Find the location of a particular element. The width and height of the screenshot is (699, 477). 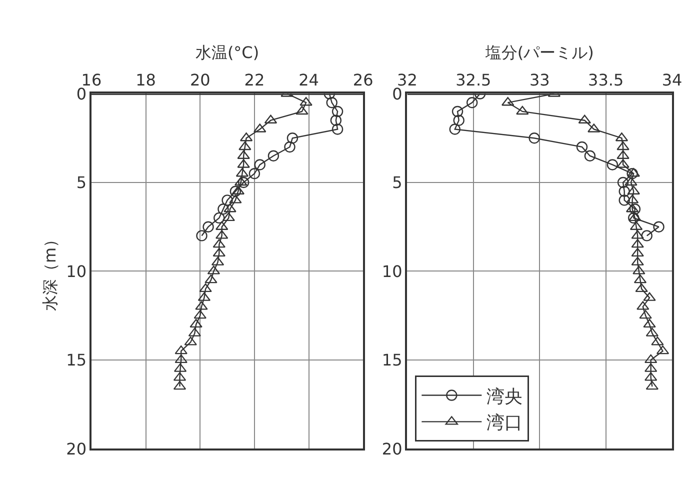

x-tick-label: 22 is located at coordinates (254, 80).